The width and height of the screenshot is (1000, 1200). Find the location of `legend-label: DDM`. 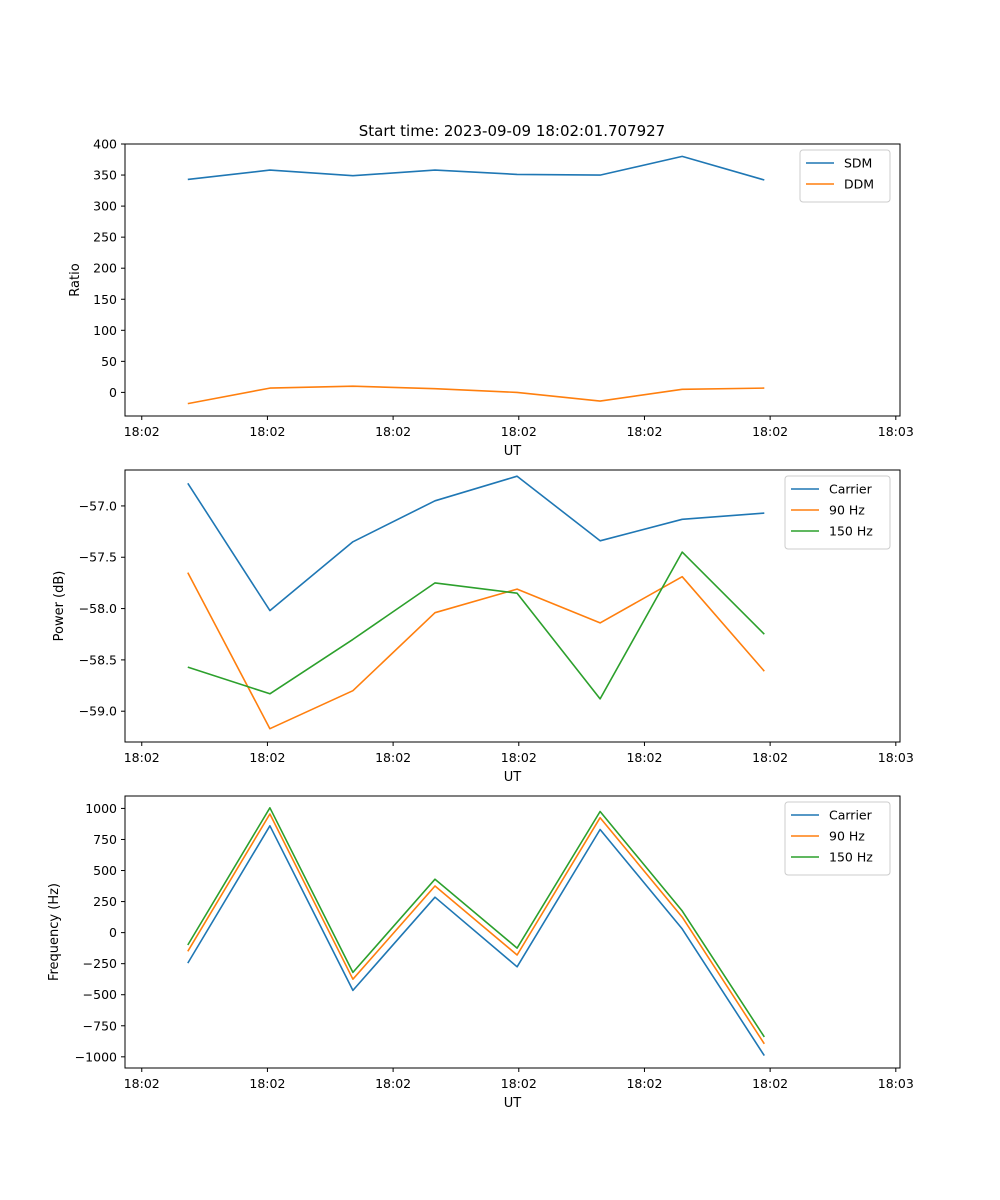

legend-label: DDM is located at coordinates (859, 184).